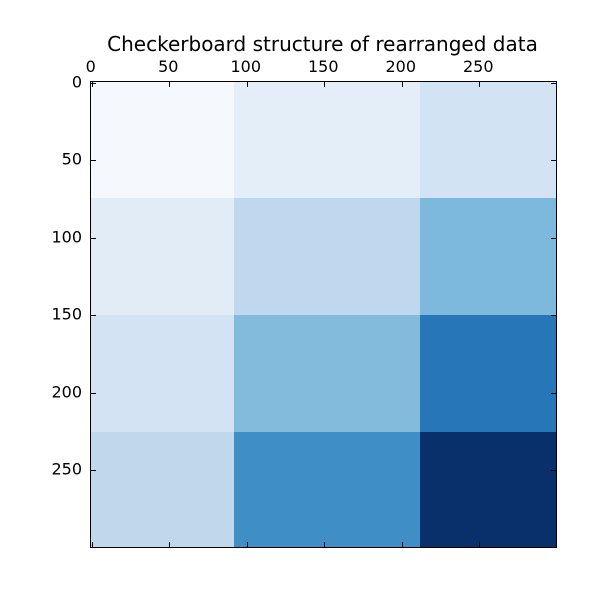 This screenshot has height=600, width=600. I want to click on heatmap-block-r3c1, so click(326, 489).